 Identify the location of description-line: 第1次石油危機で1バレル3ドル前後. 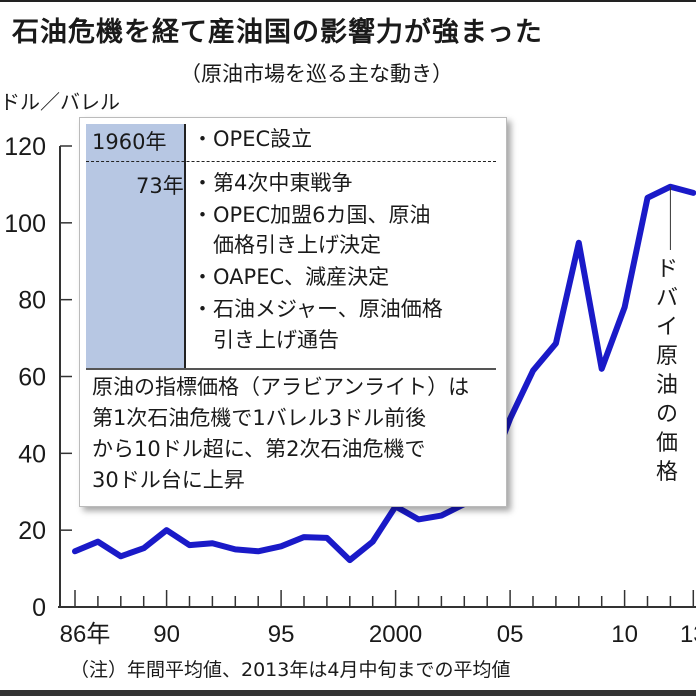
(259, 418).